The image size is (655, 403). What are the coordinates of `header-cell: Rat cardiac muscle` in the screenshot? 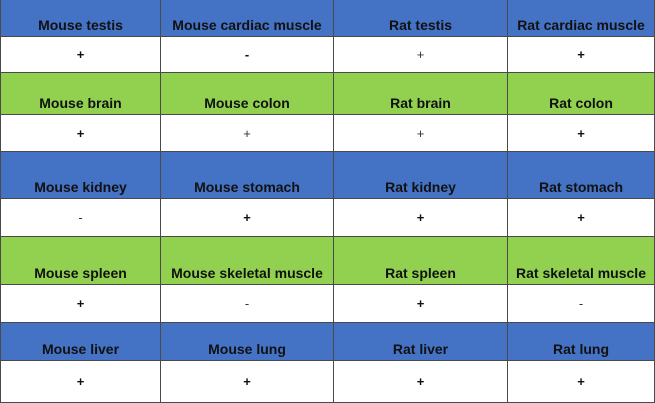 It's located at (581, 18).